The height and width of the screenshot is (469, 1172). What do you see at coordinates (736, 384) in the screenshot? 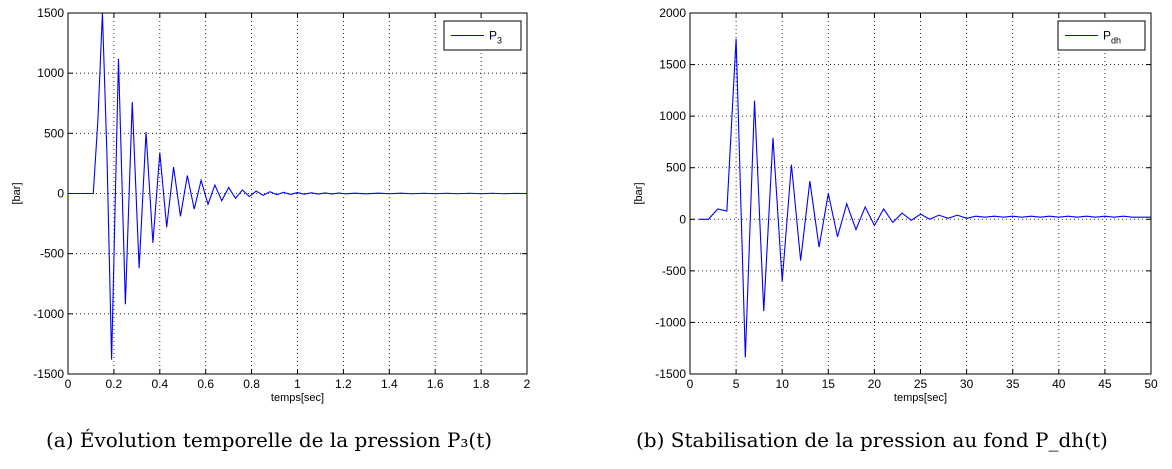
I see `x-tick-label: 5` at bounding box center [736, 384].